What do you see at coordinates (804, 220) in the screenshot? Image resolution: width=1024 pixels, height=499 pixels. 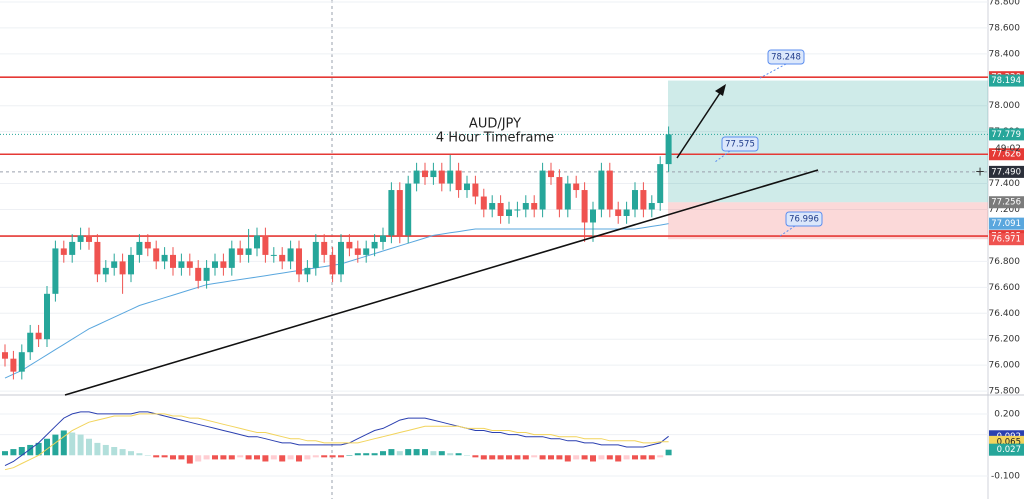 I see `callout-label: 76.996` at bounding box center [804, 220].